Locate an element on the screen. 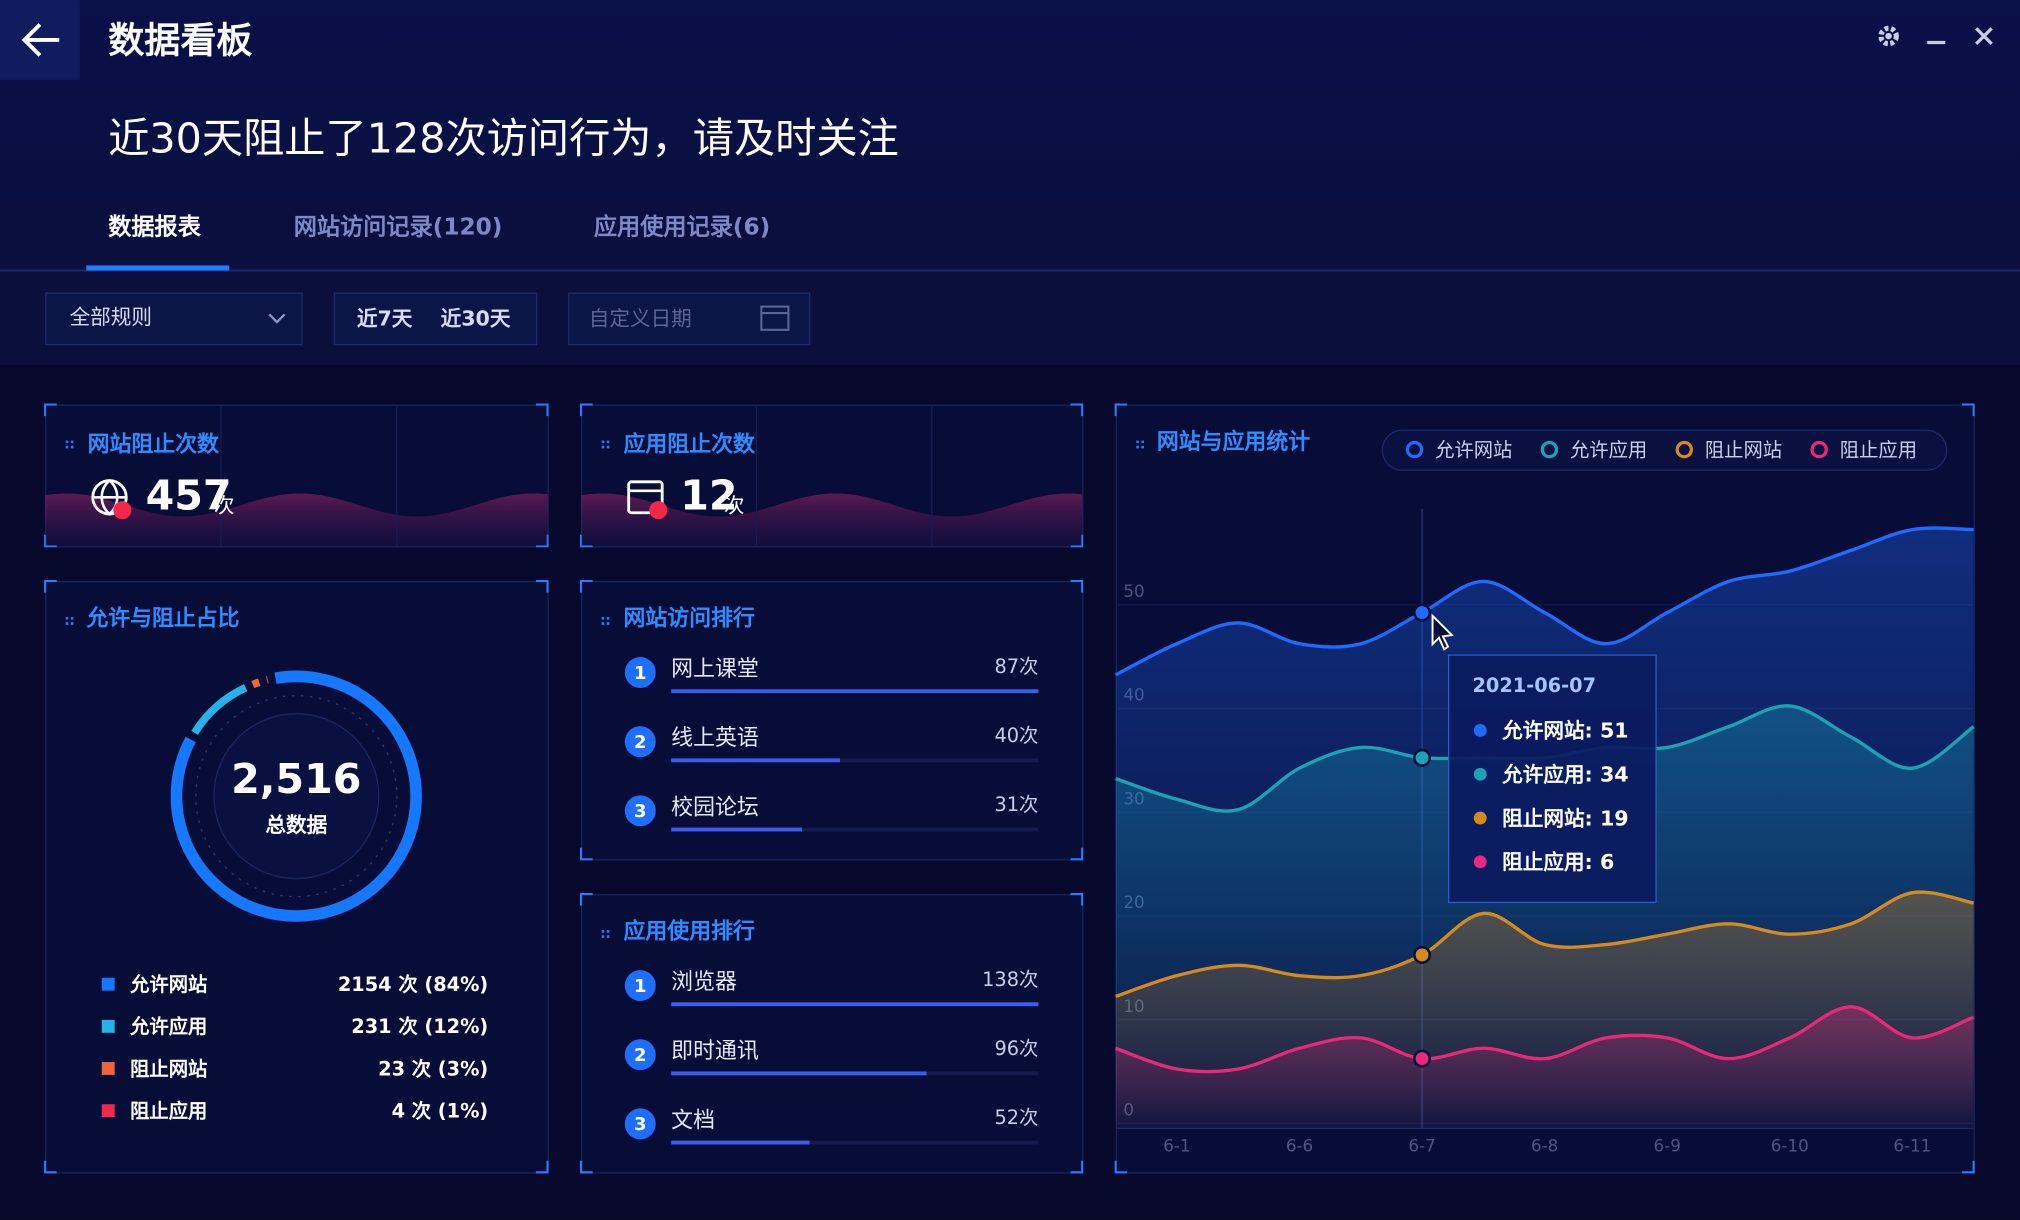  rank-track is located at coordinates (855, 829).